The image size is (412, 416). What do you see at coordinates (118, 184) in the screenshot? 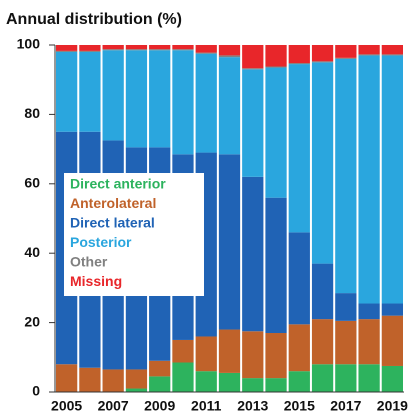
I see `legend-label: Direct anterior` at bounding box center [118, 184].